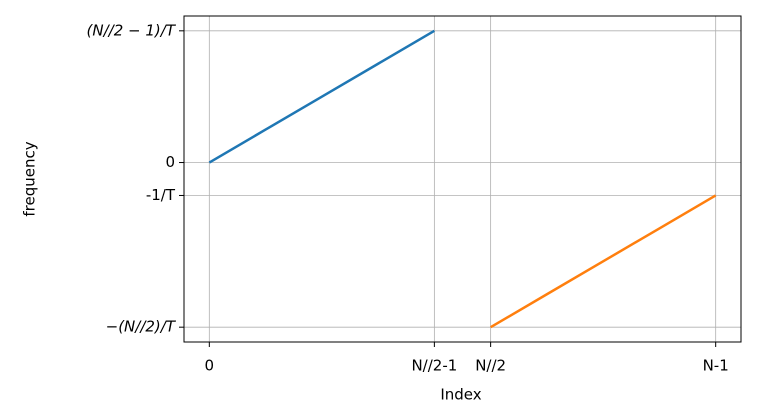  I want to click on y-tick-label: 0, so click(170, 162).